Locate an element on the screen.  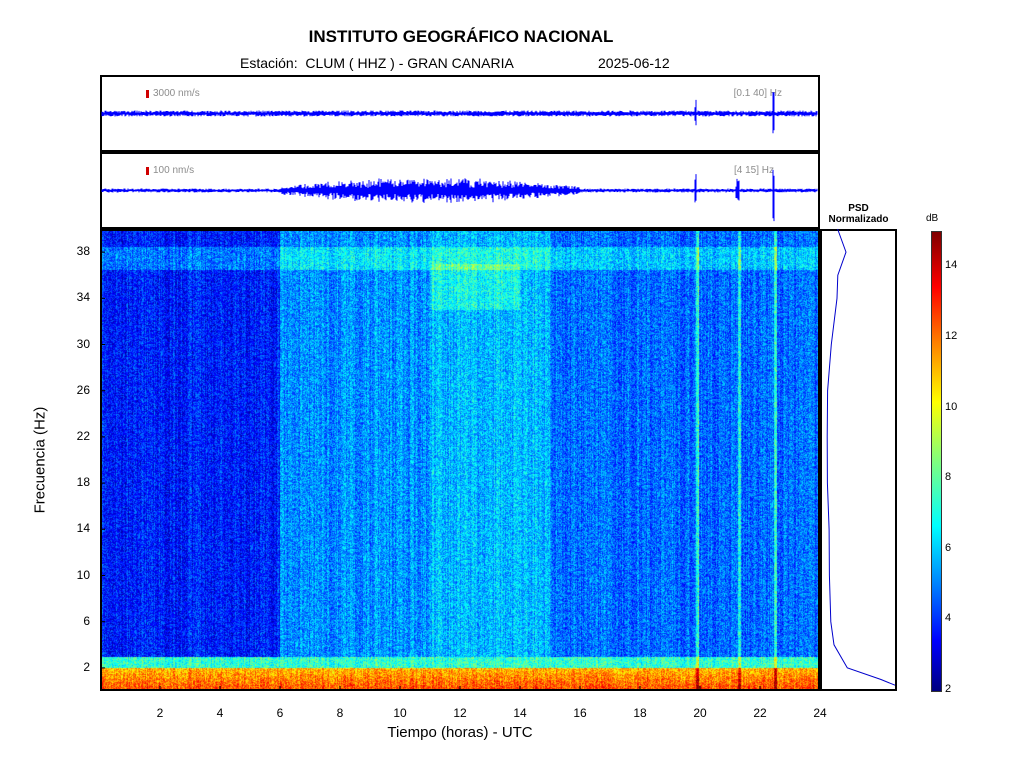
psd-title: PSD Normalizado is located at coordinates (858, 214).